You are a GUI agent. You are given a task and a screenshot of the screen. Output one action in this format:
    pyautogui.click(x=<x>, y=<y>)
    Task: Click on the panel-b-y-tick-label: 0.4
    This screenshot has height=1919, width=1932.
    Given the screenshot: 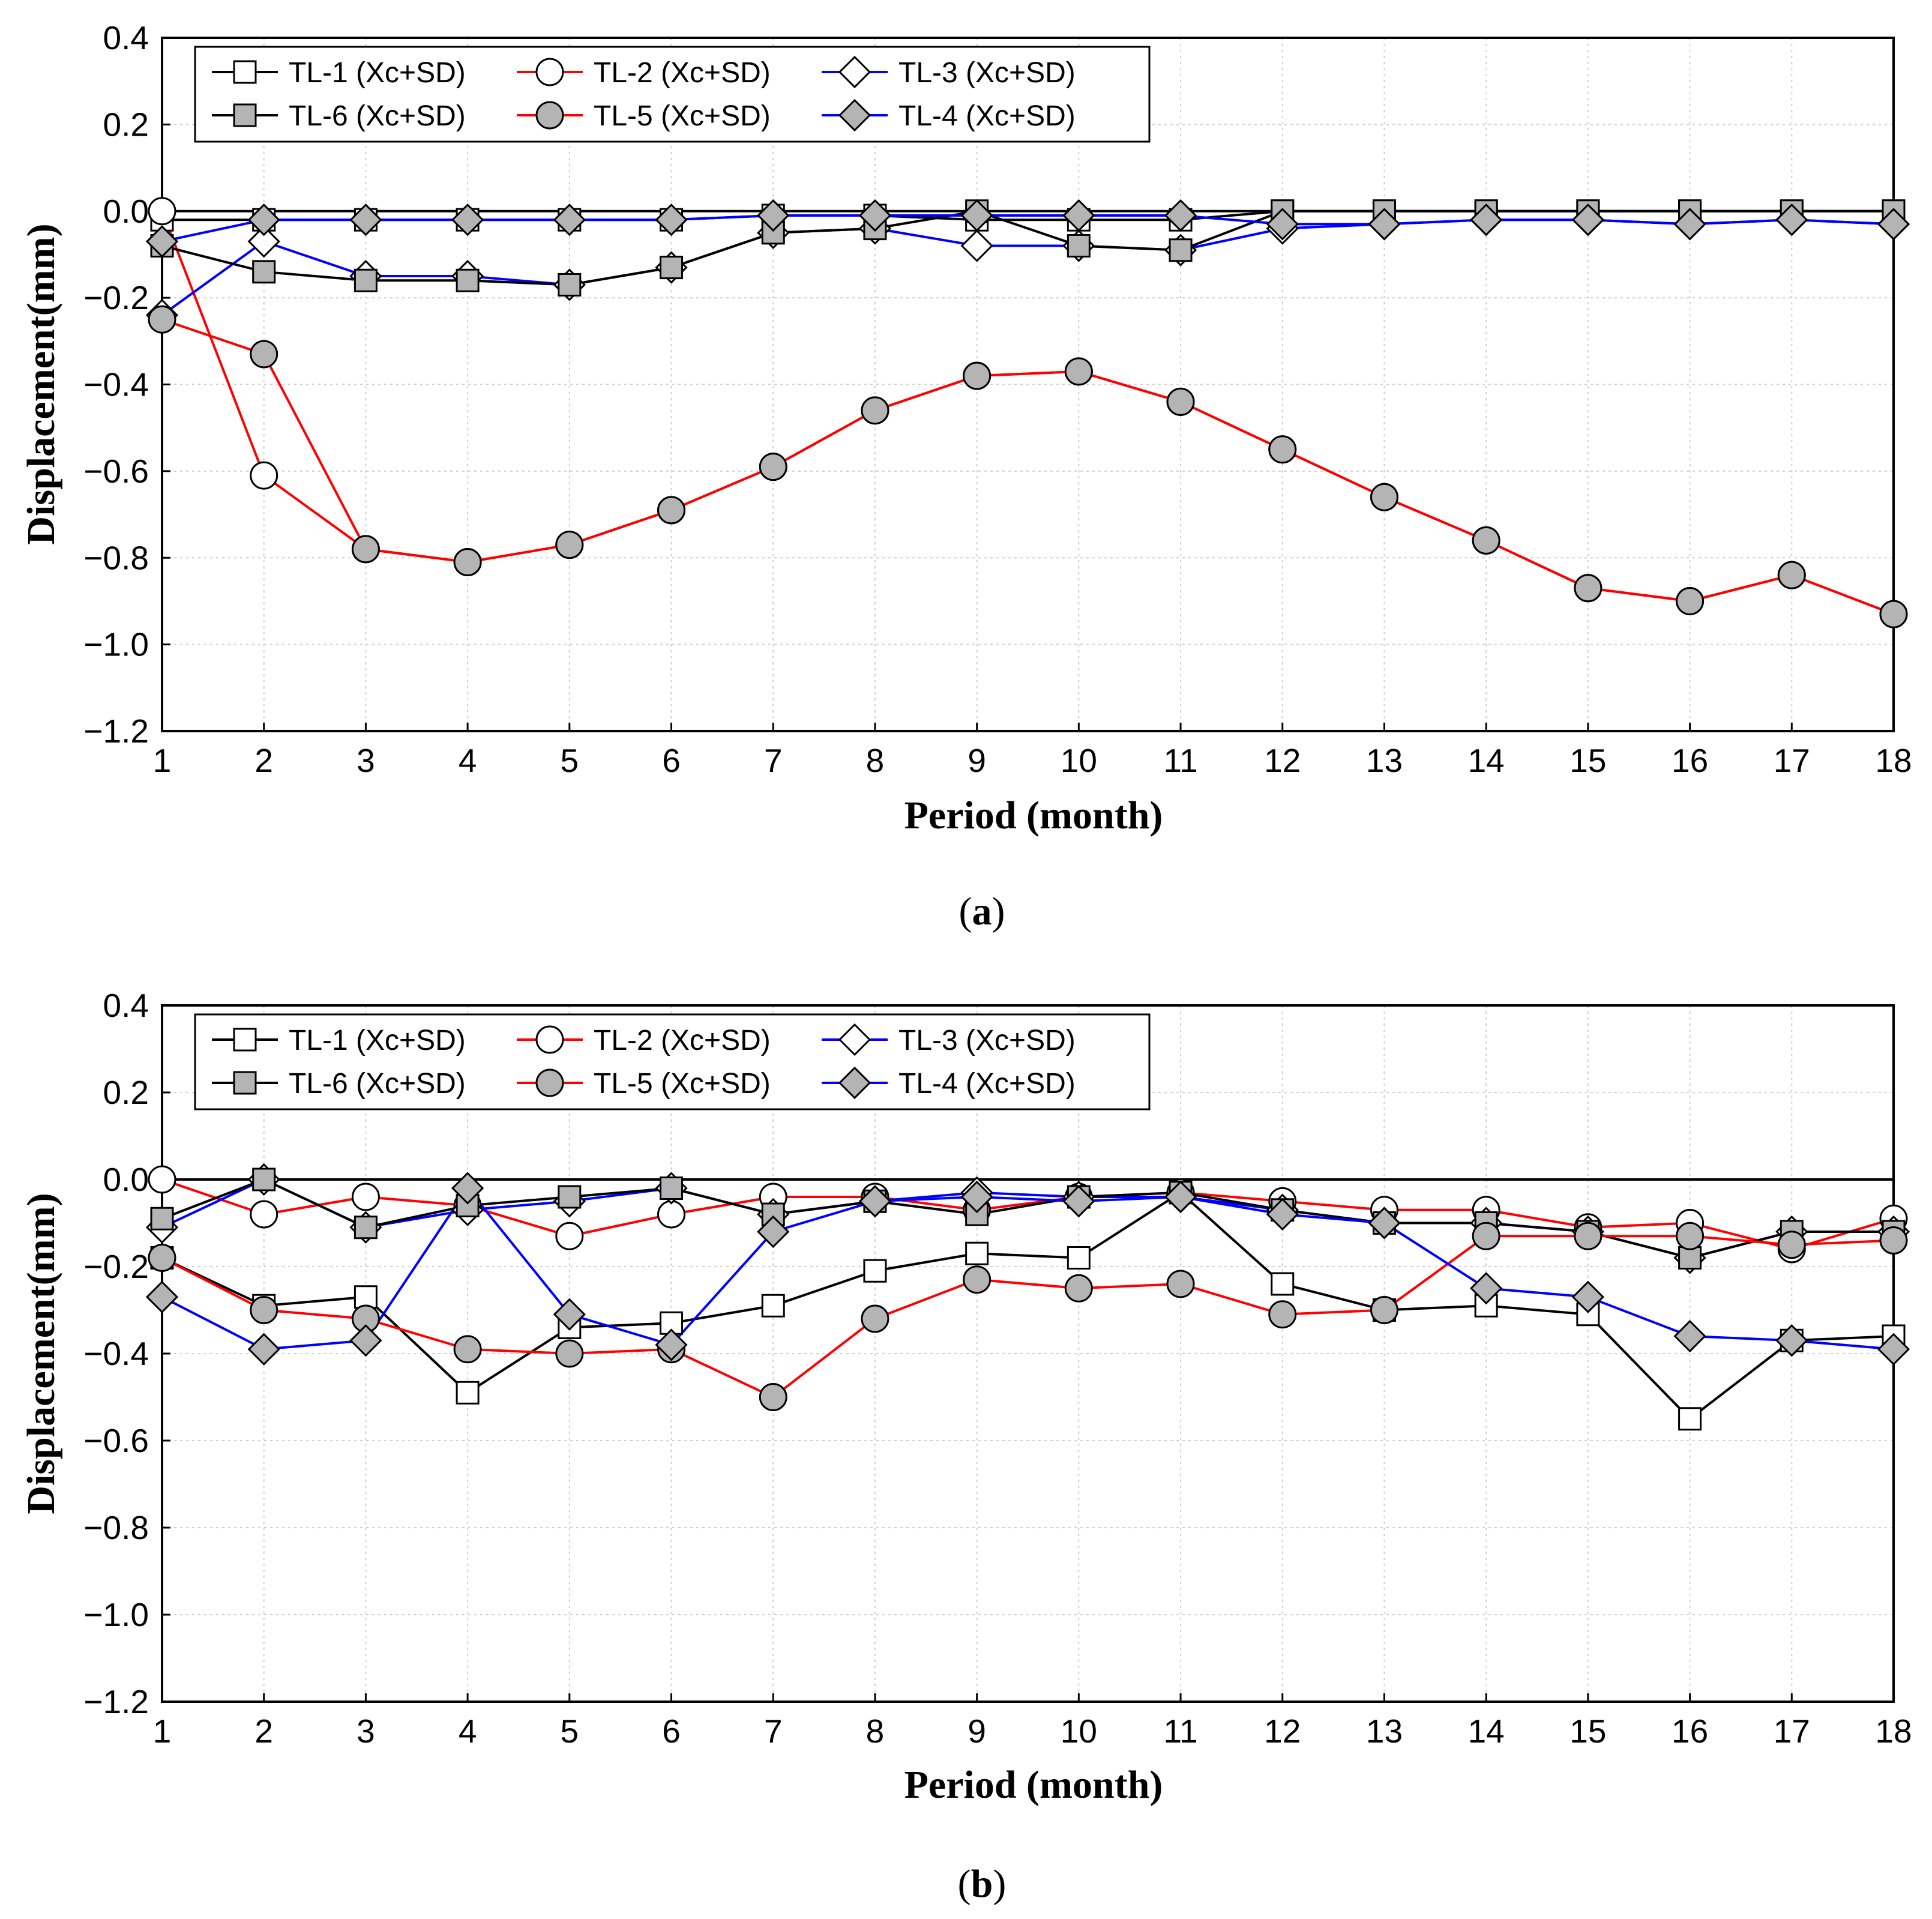 What is the action you would take?
    pyautogui.click(x=126, y=1005)
    